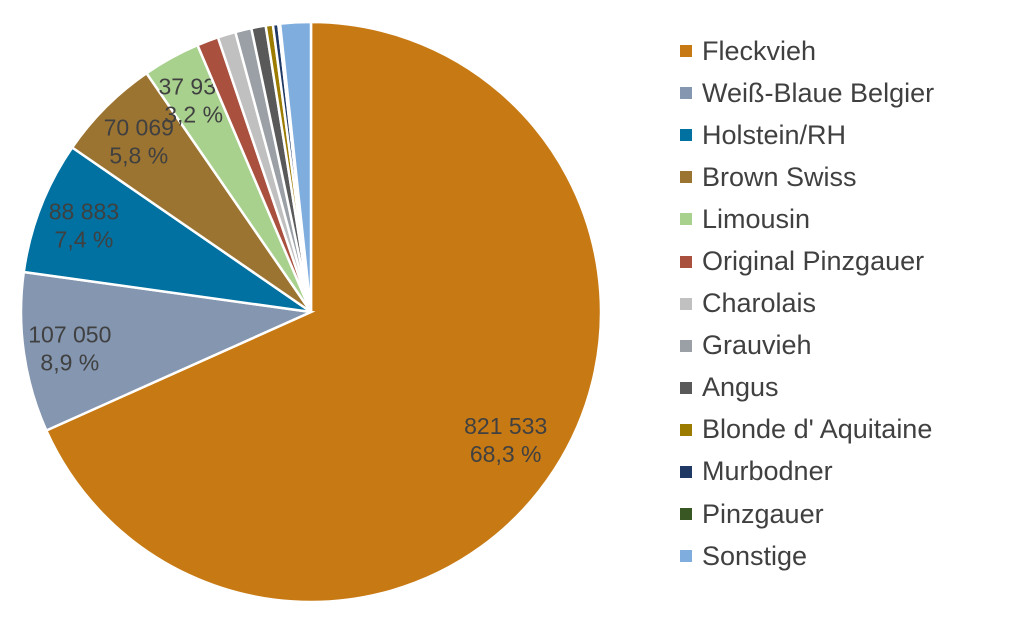 This screenshot has width=1010, height=638. Describe the element at coordinates (818, 92) in the screenshot. I see `legend-label: Weiß-Blaue Belgier` at that location.